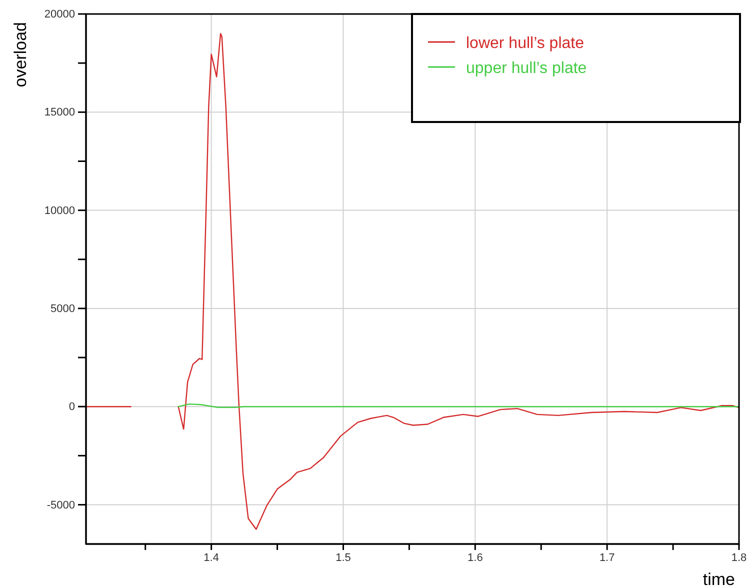  Describe the element at coordinates (475, 558) in the screenshot. I see `x-tick-label: 1.6` at that location.